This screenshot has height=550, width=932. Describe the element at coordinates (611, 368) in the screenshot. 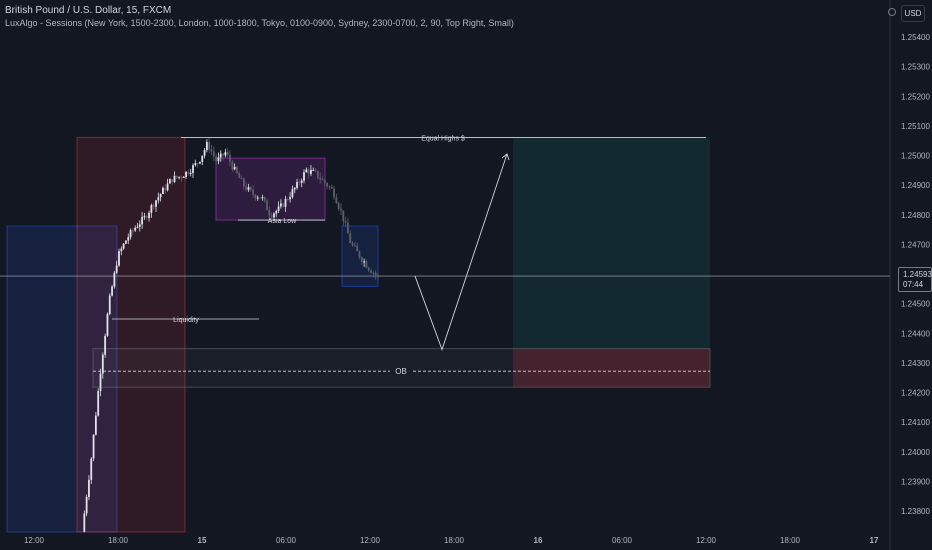

I see `stop-zone` at that location.